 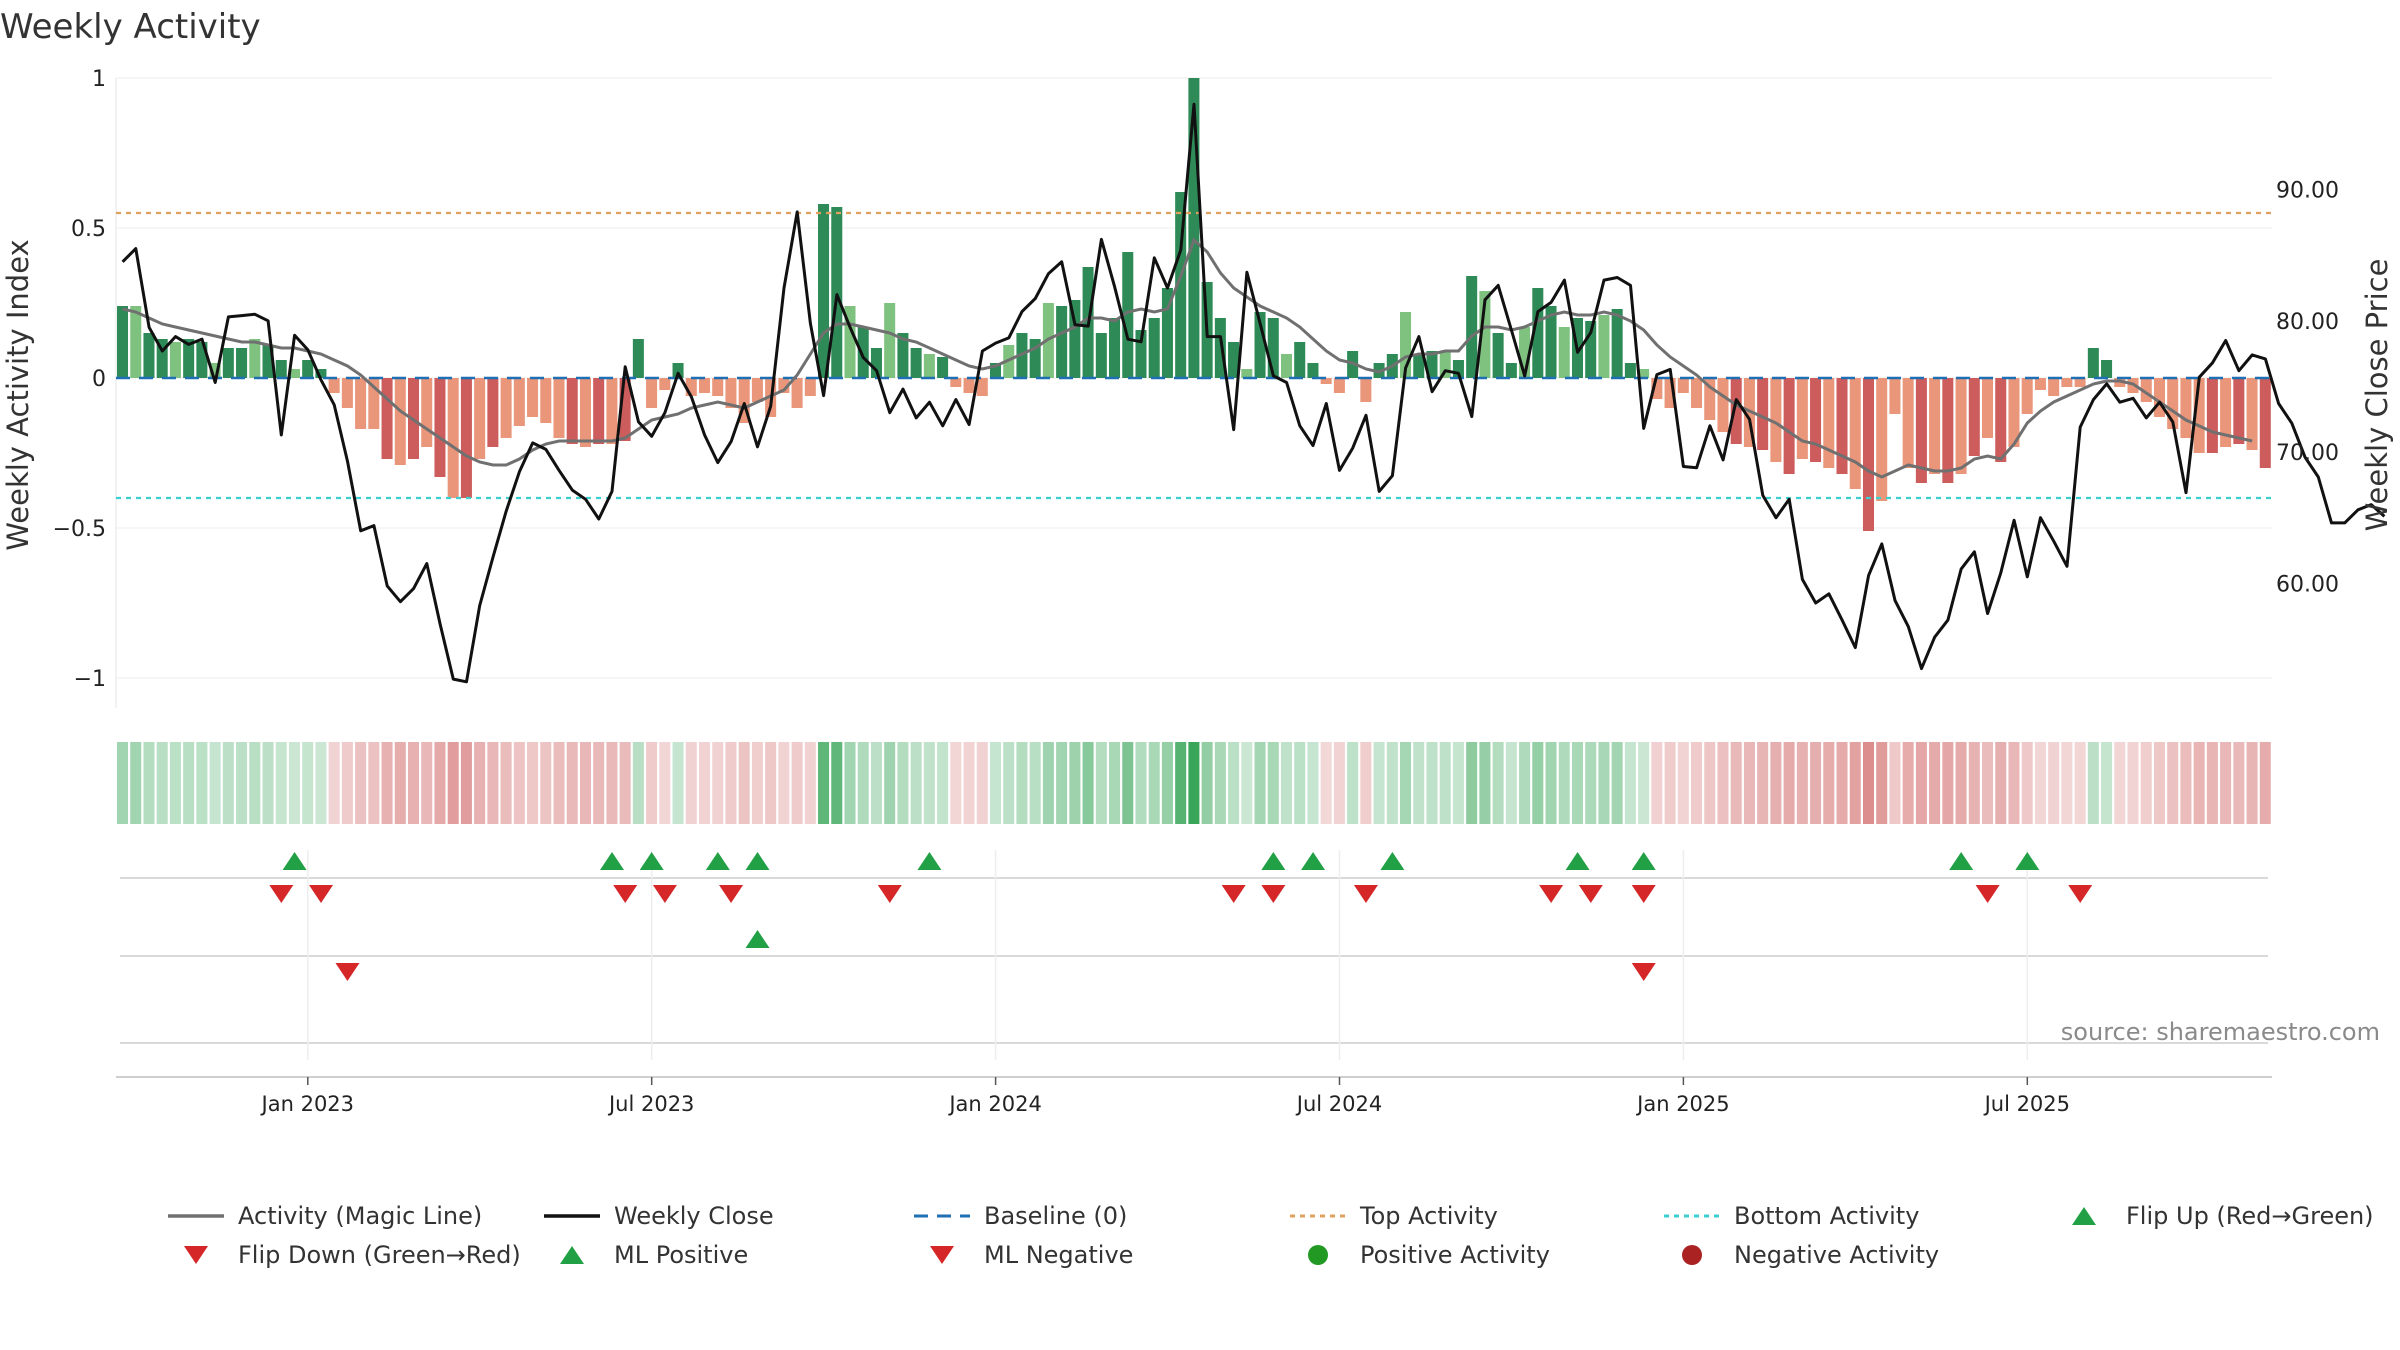 I want to click on legend-label: ML Negative, so click(x=1058, y=1255).